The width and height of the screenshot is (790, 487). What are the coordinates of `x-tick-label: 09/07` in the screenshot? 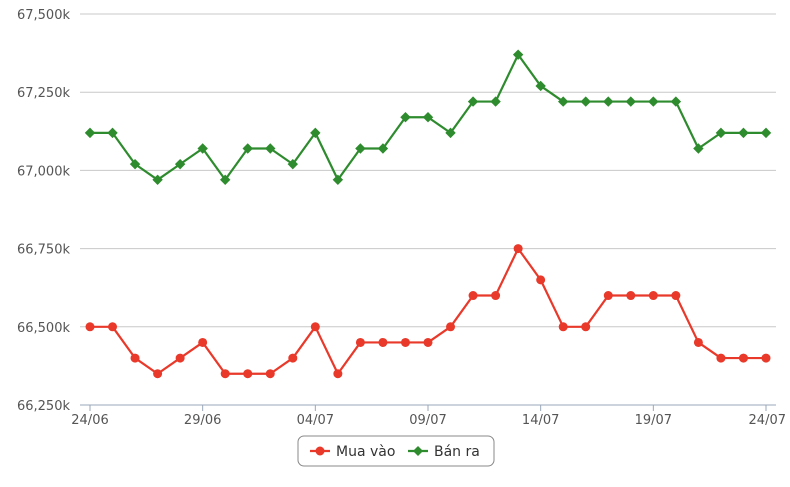 It's located at (427, 420).